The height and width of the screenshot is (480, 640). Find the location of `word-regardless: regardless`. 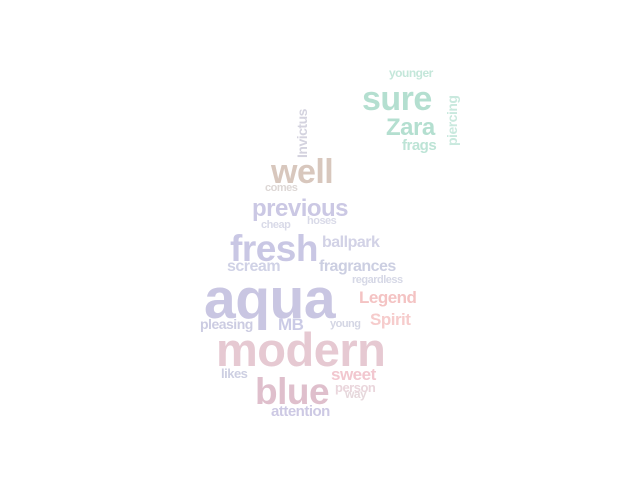

word-regardless: regardless is located at coordinates (377, 280).